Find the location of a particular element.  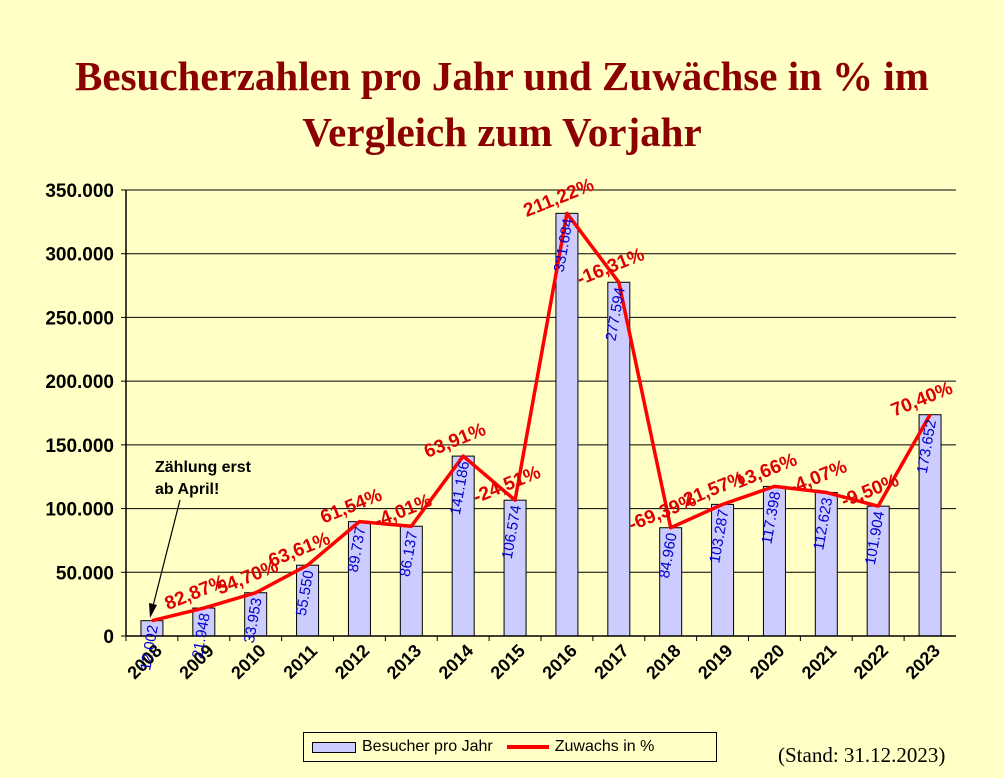

legend-swatch-bars is located at coordinates (334, 747).